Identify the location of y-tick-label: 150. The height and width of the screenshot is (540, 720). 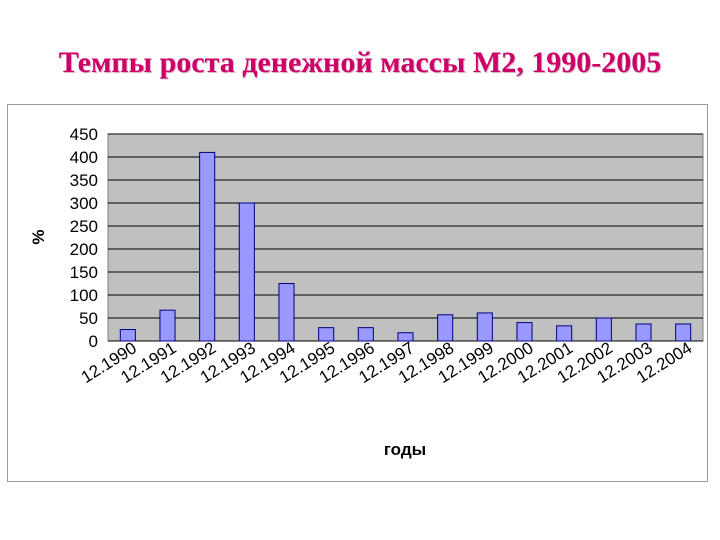
(84, 272).